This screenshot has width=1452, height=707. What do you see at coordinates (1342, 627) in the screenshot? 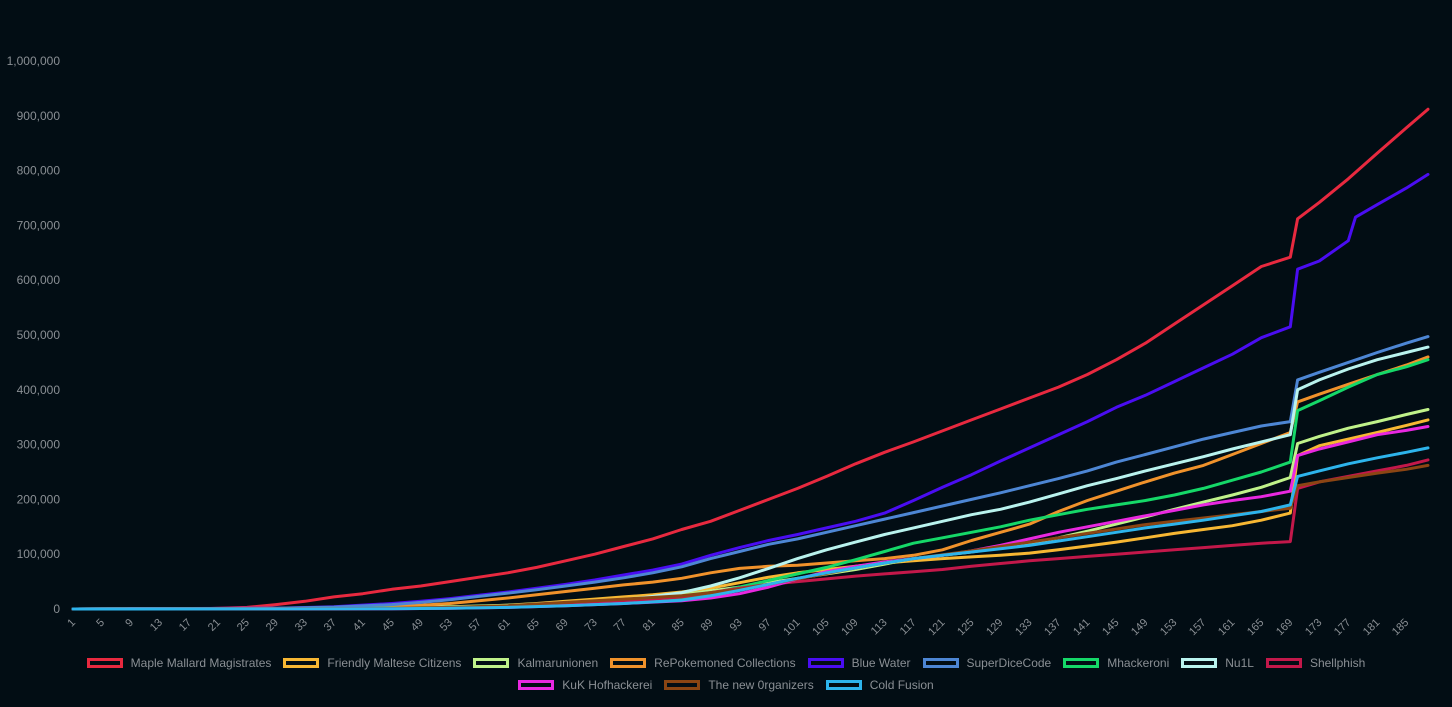
I see `x-tick-label: 177` at bounding box center [1342, 627].